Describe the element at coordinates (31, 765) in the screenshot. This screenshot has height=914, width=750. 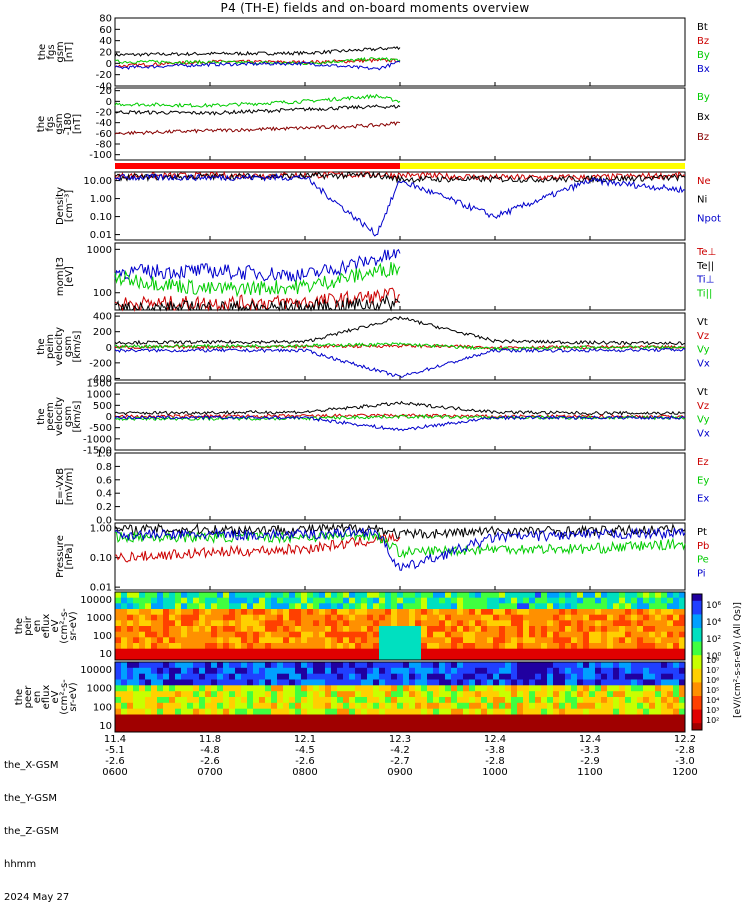
I see `row-label-x: the_X-GSM` at that location.